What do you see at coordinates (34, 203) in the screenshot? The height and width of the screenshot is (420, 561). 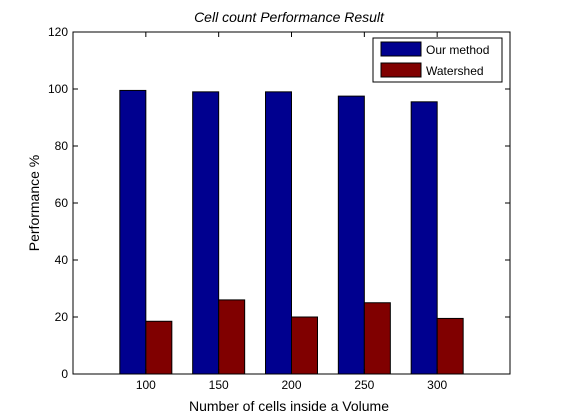 I see `y-axis-label: Performance %` at bounding box center [34, 203].